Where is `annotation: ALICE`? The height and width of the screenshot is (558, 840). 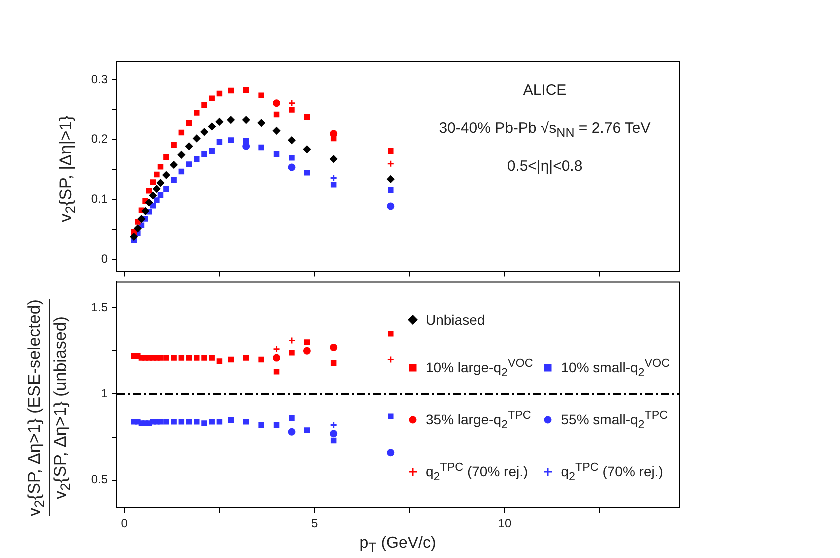 annotation: ALICE is located at coordinates (545, 90).